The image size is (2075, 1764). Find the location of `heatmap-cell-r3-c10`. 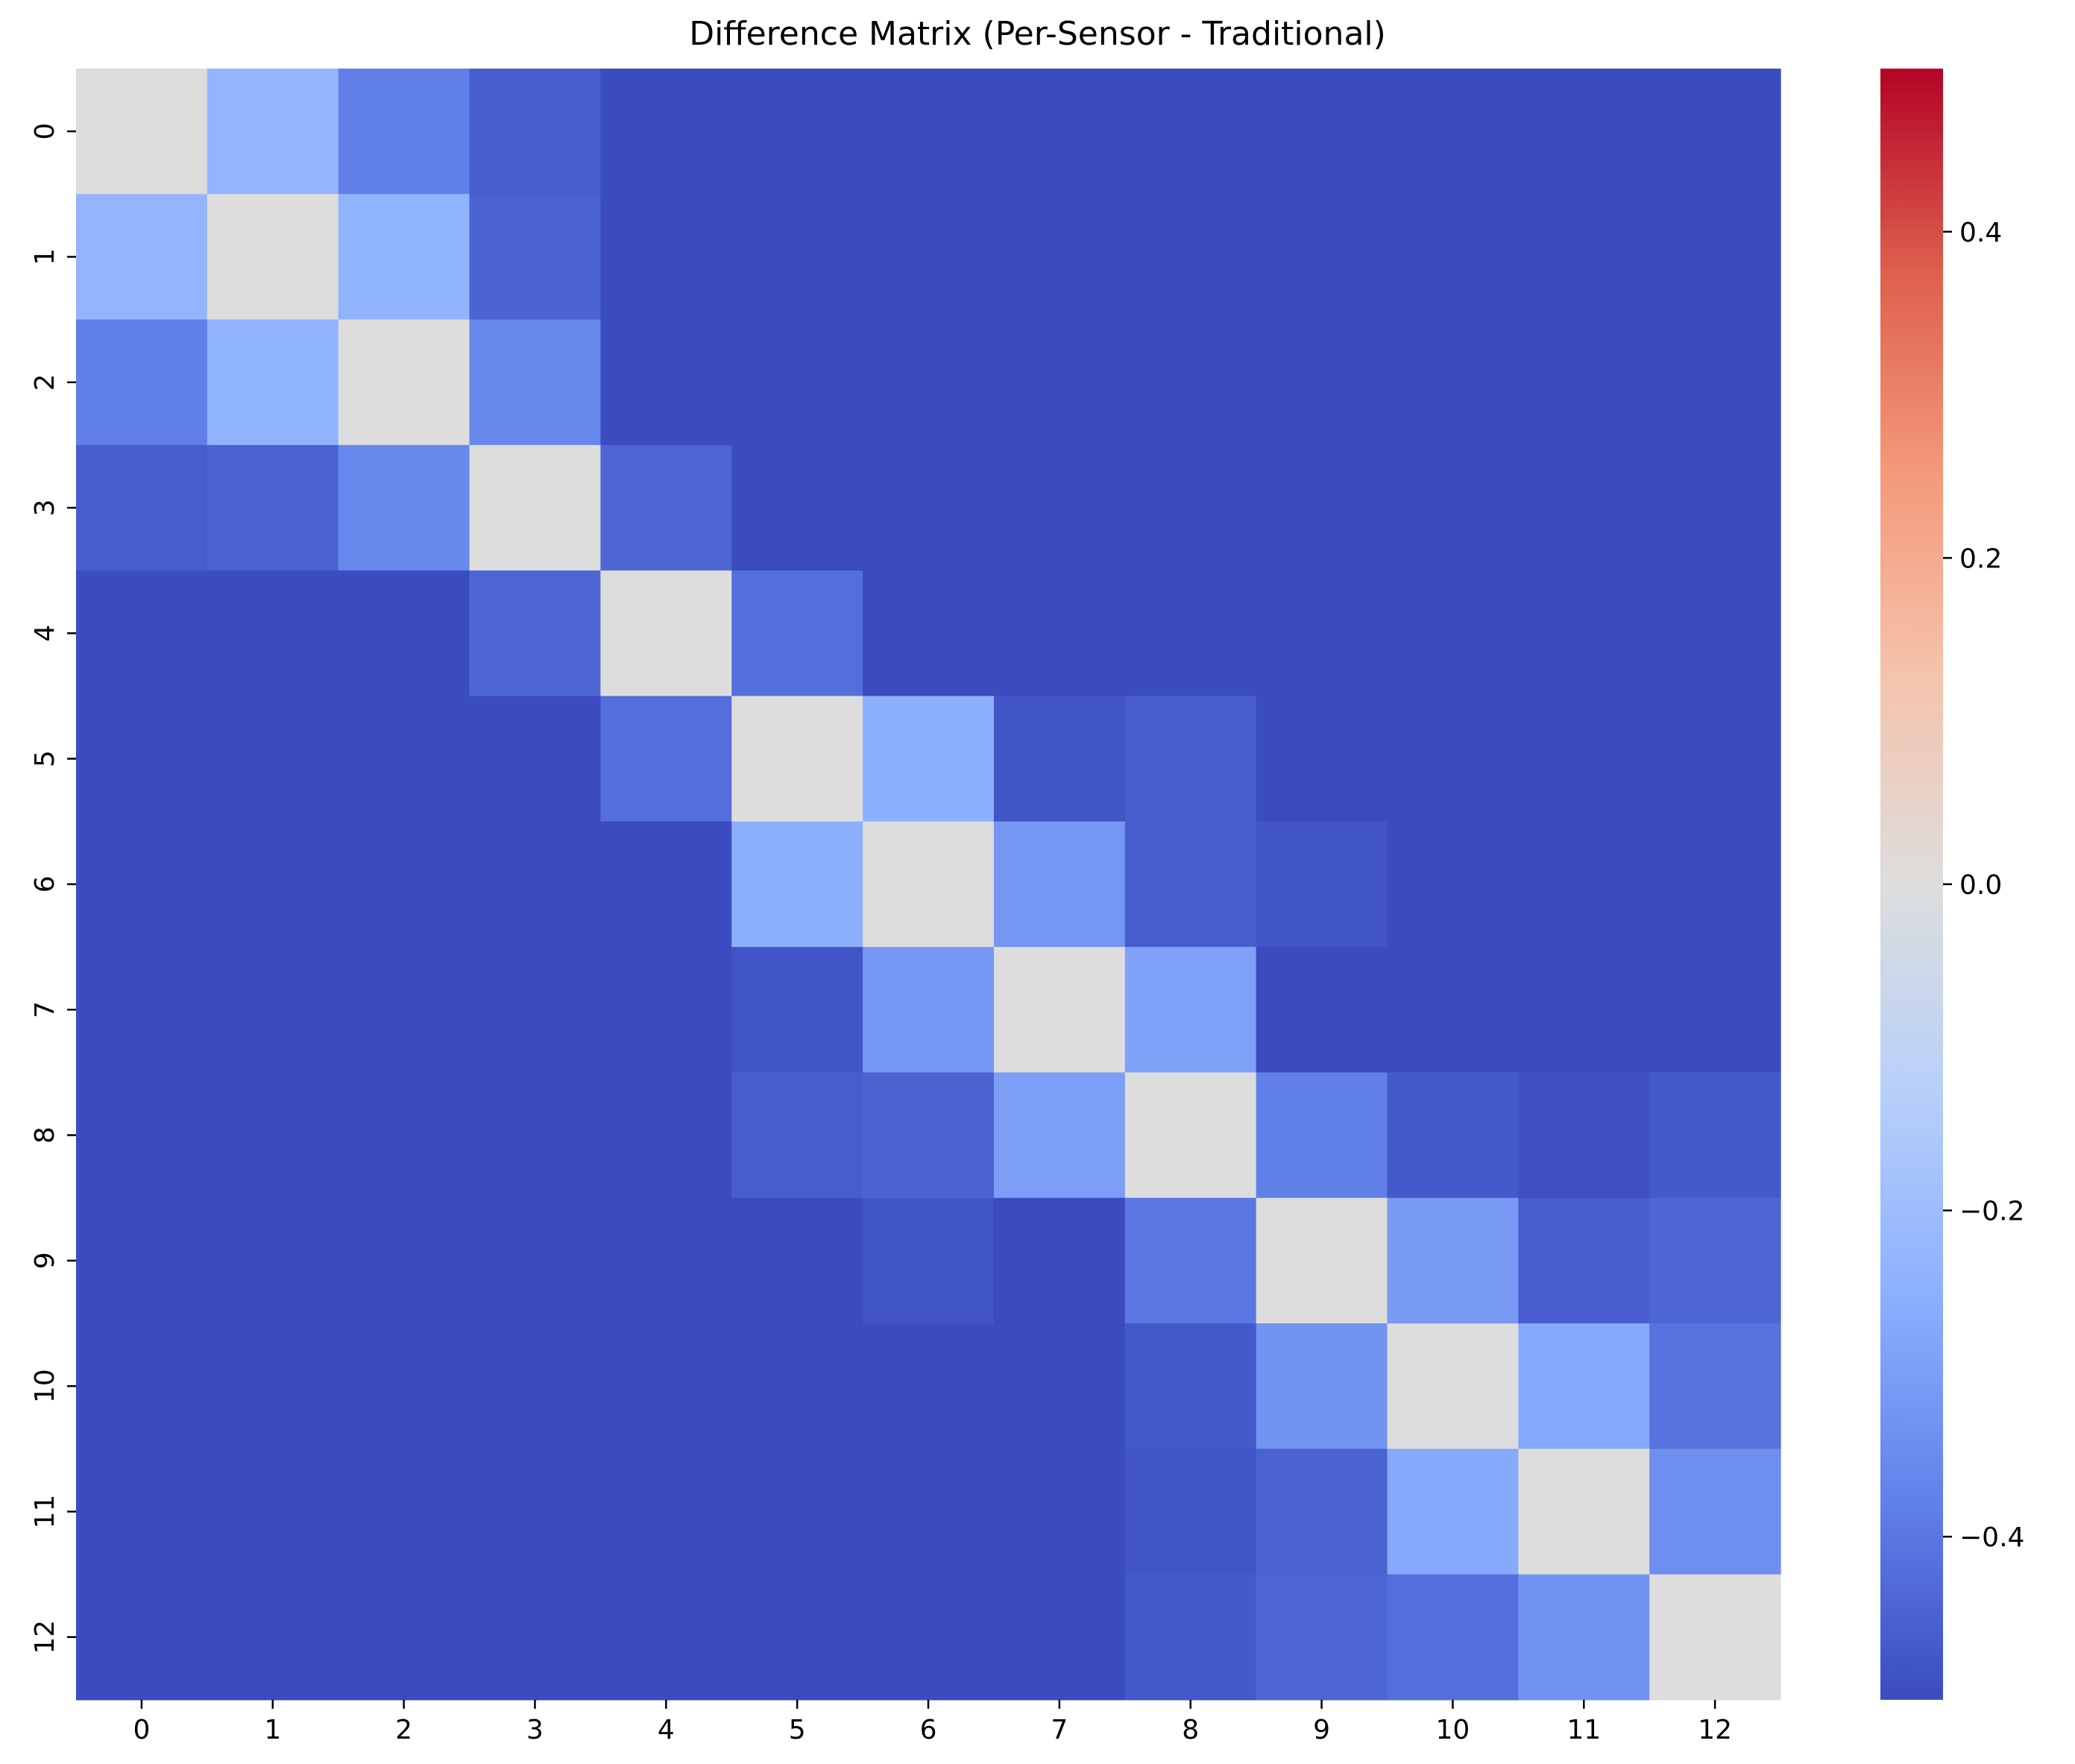

heatmap-cell-r3-c10 is located at coordinates (1453, 507).